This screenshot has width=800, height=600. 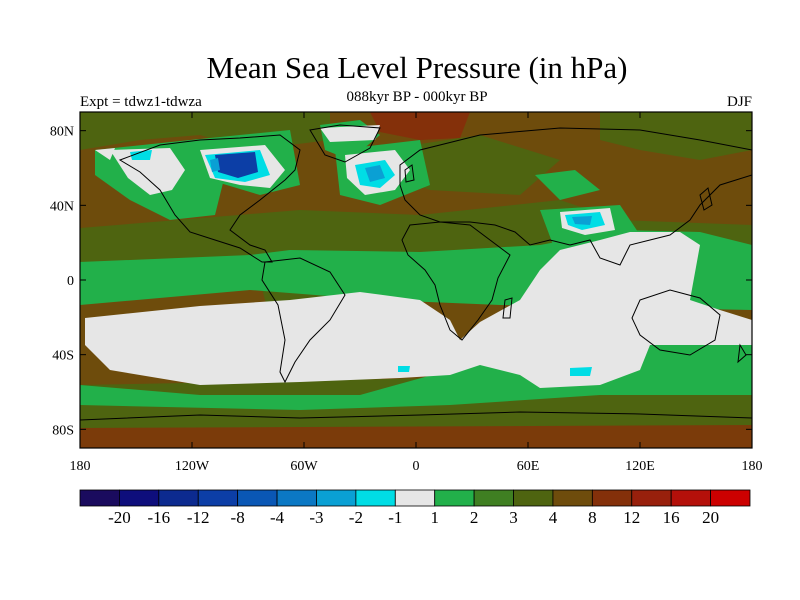 What do you see at coordinates (141, 102) in the screenshot?
I see `experiment-label: Expt = tdwz1-tdwza` at bounding box center [141, 102].